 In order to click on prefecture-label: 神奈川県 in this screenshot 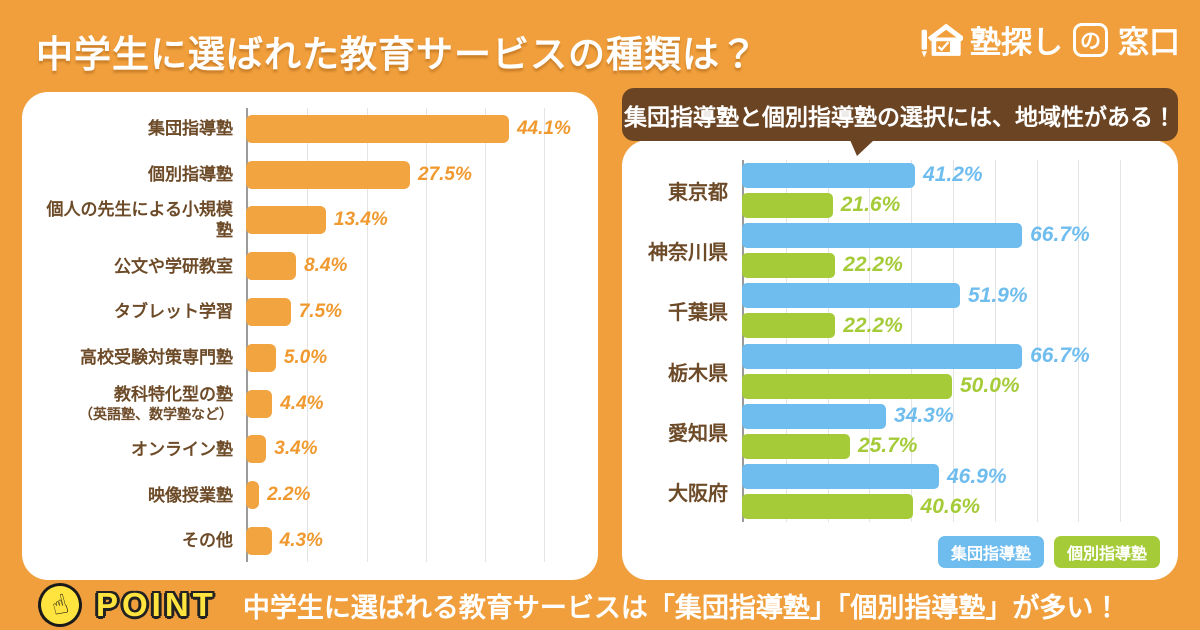, I will do `click(688, 252)`.